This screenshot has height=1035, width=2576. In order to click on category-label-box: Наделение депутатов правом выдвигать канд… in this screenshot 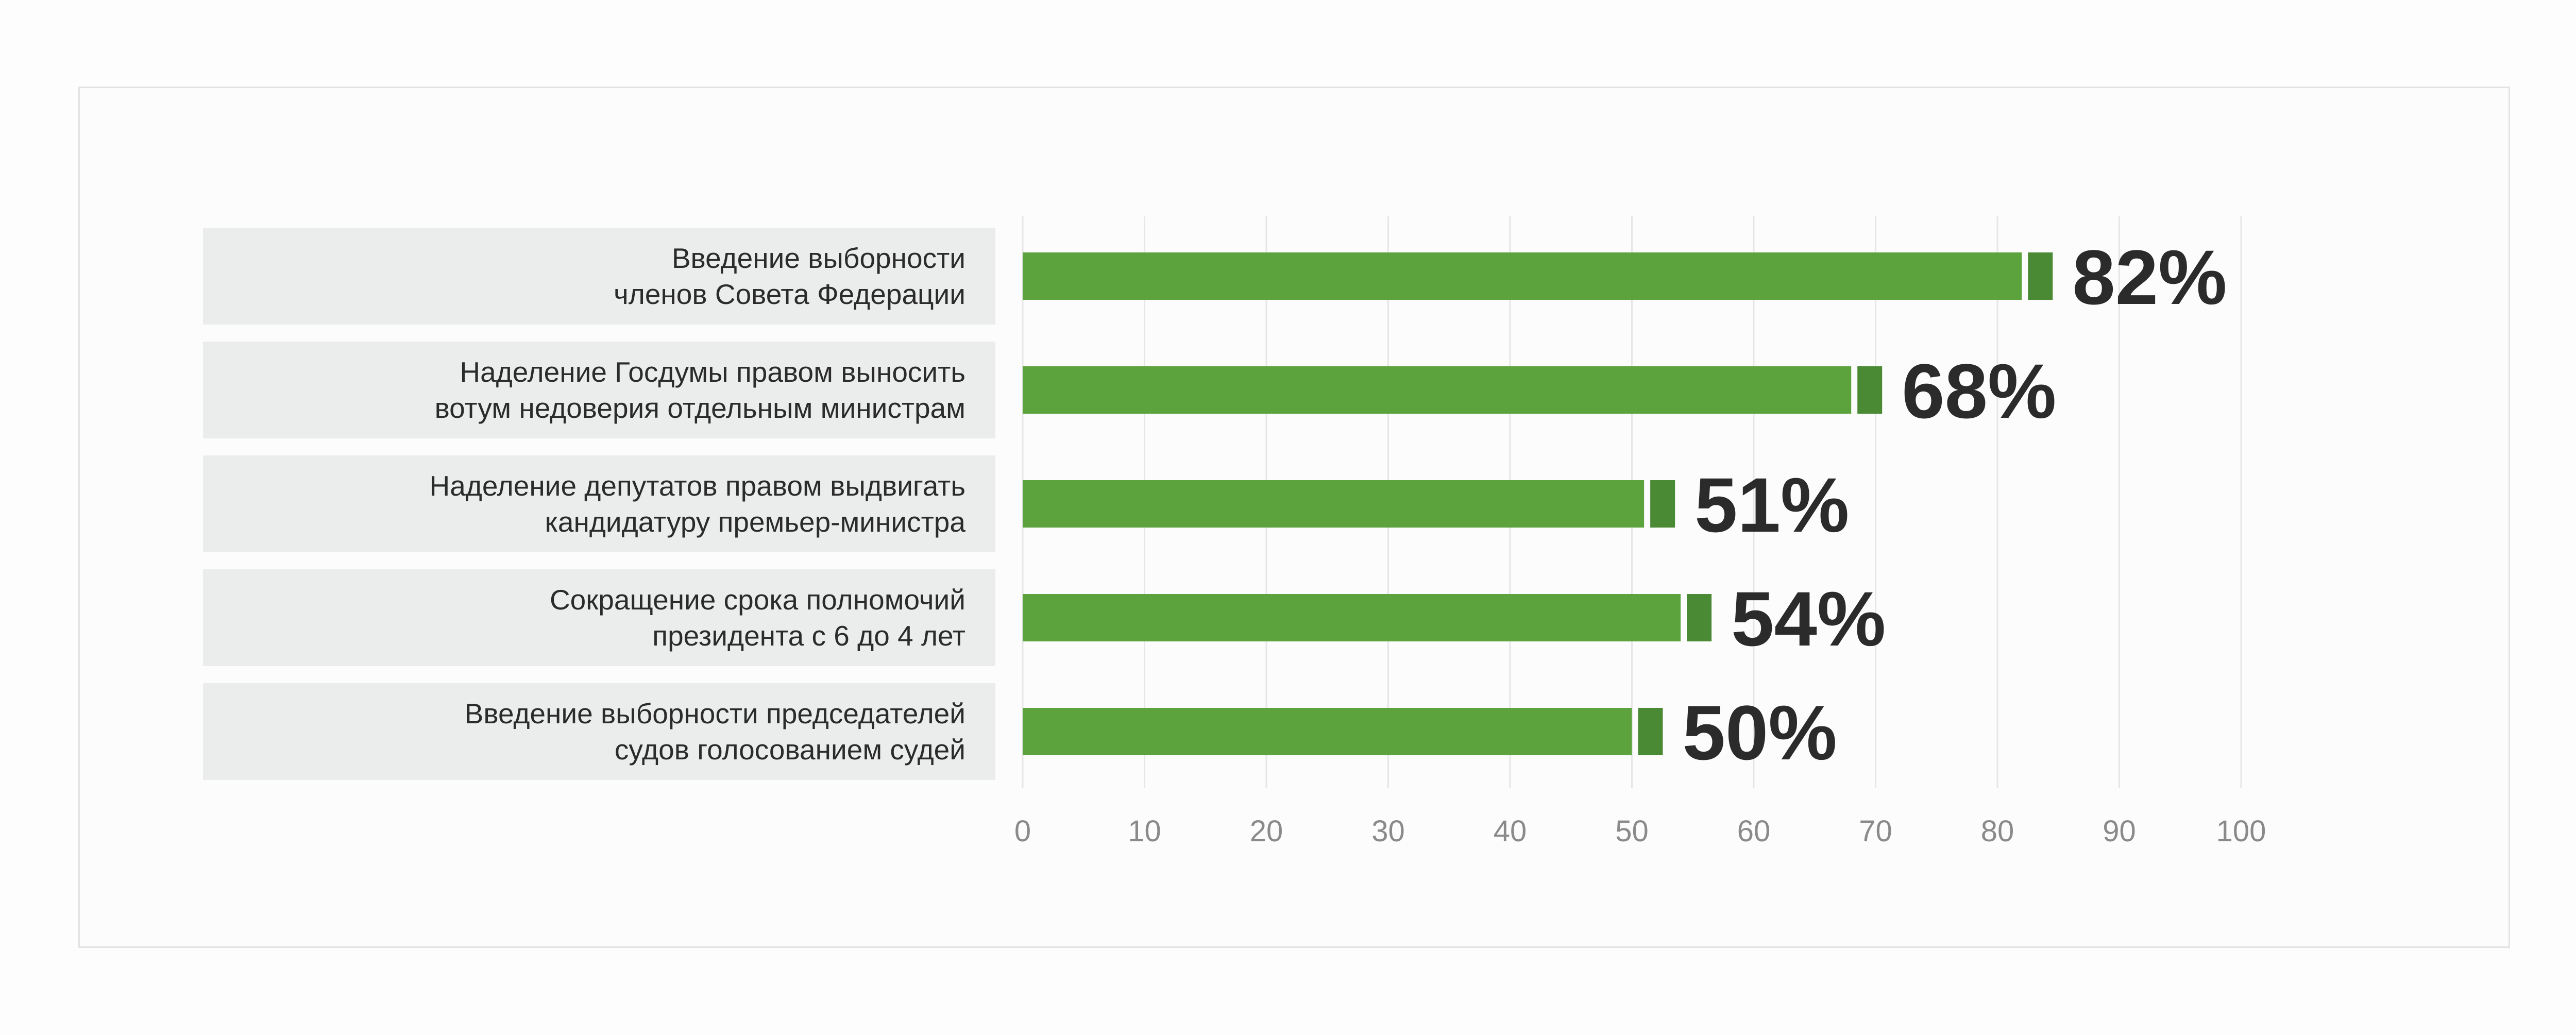, I will do `click(599, 503)`.